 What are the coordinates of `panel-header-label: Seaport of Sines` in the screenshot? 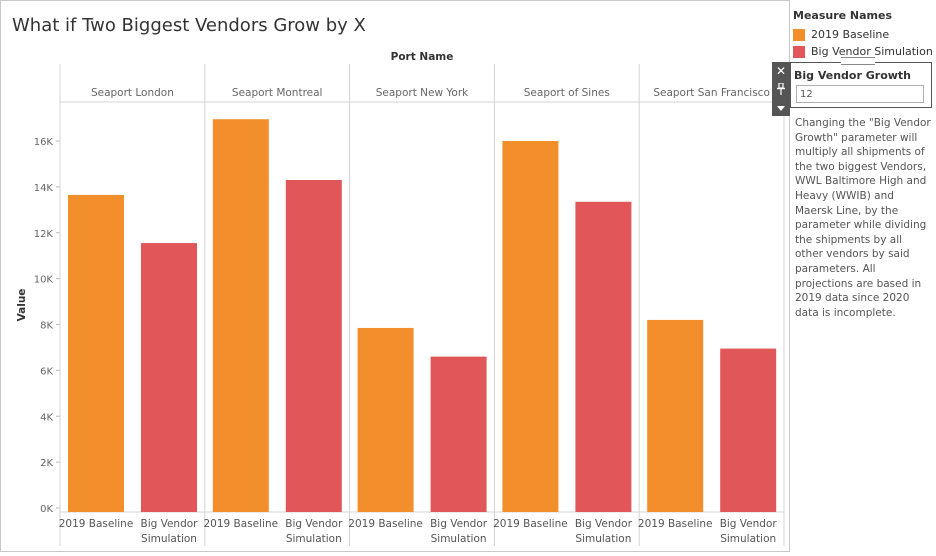 It's located at (567, 93).